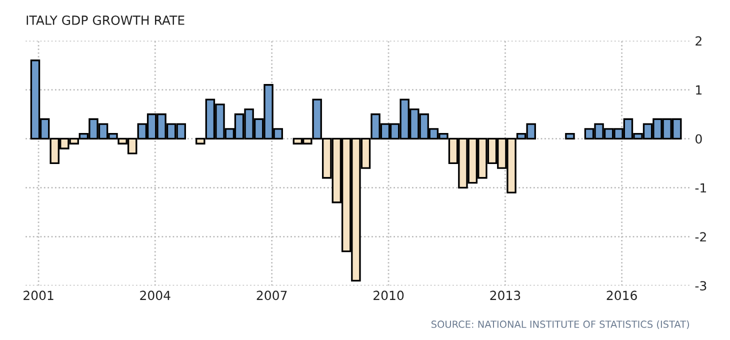 The width and height of the screenshot is (730, 340). Describe the element at coordinates (700, 237) in the screenshot. I see `y-tick-label: -2` at that location.